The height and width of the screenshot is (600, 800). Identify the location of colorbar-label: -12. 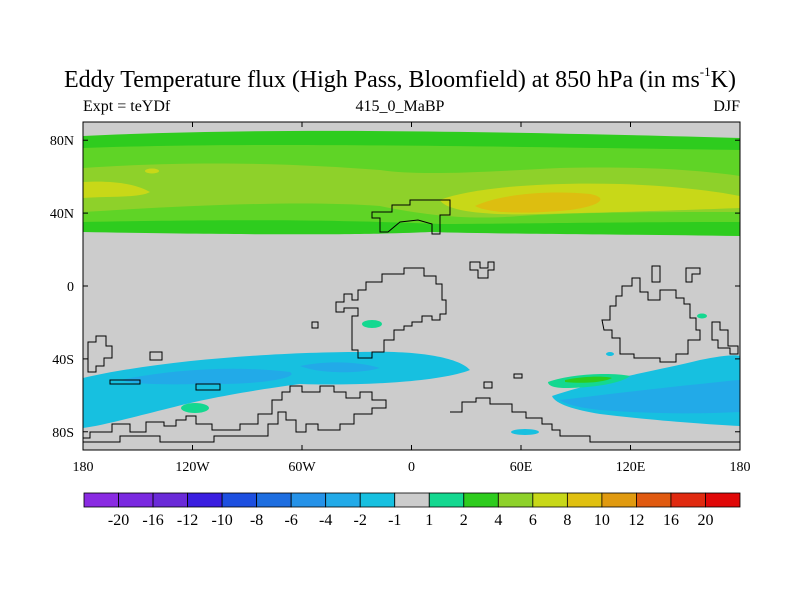
(187, 520).